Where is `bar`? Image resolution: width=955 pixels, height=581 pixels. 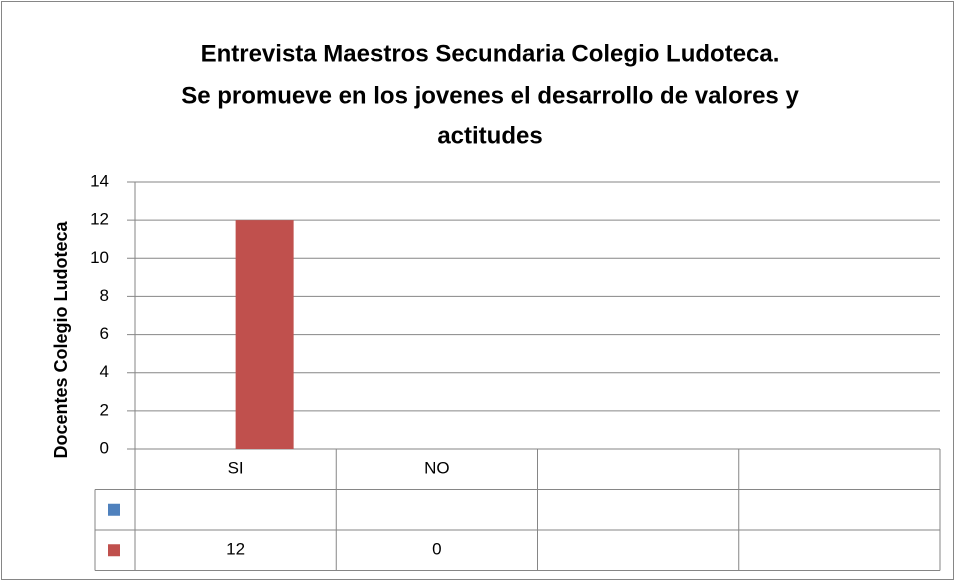 bar is located at coordinates (264, 334).